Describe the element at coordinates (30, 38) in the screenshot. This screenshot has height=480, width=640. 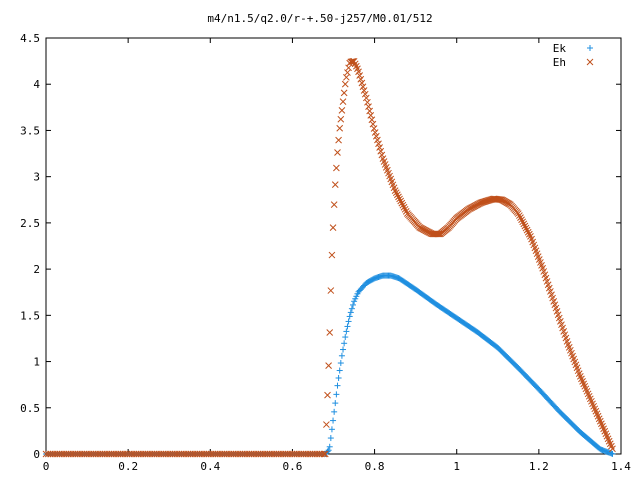
I see `y-tick-label: 4.5` at that location.